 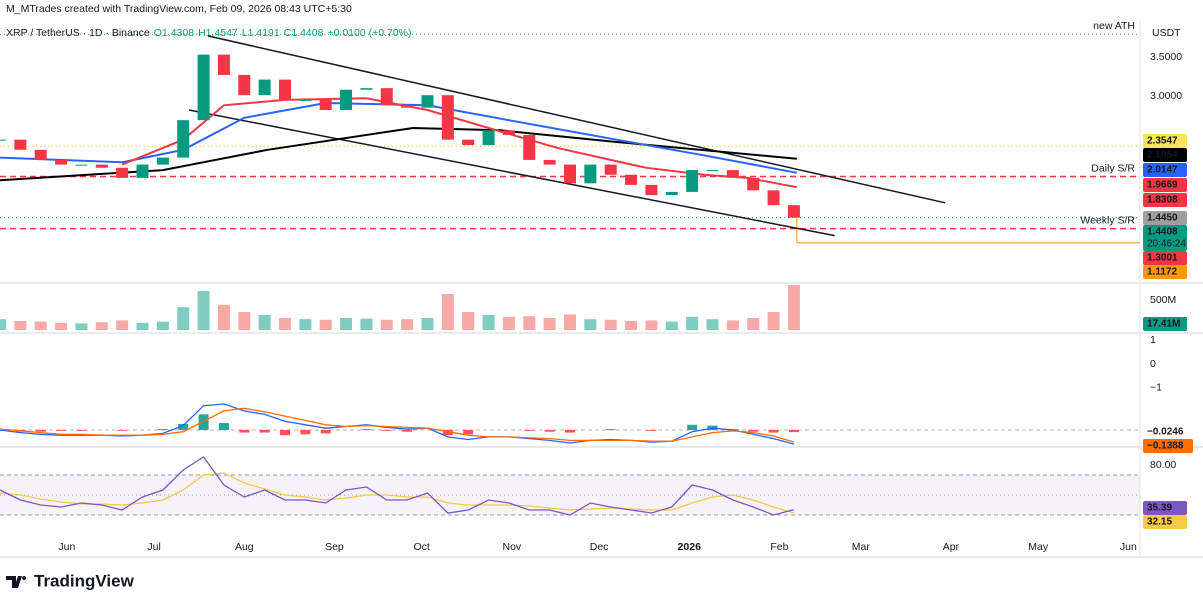 What do you see at coordinates (174, 33) in the screenshot?
I see `legend-open: O1.4308` at bounding box center [174, 33].